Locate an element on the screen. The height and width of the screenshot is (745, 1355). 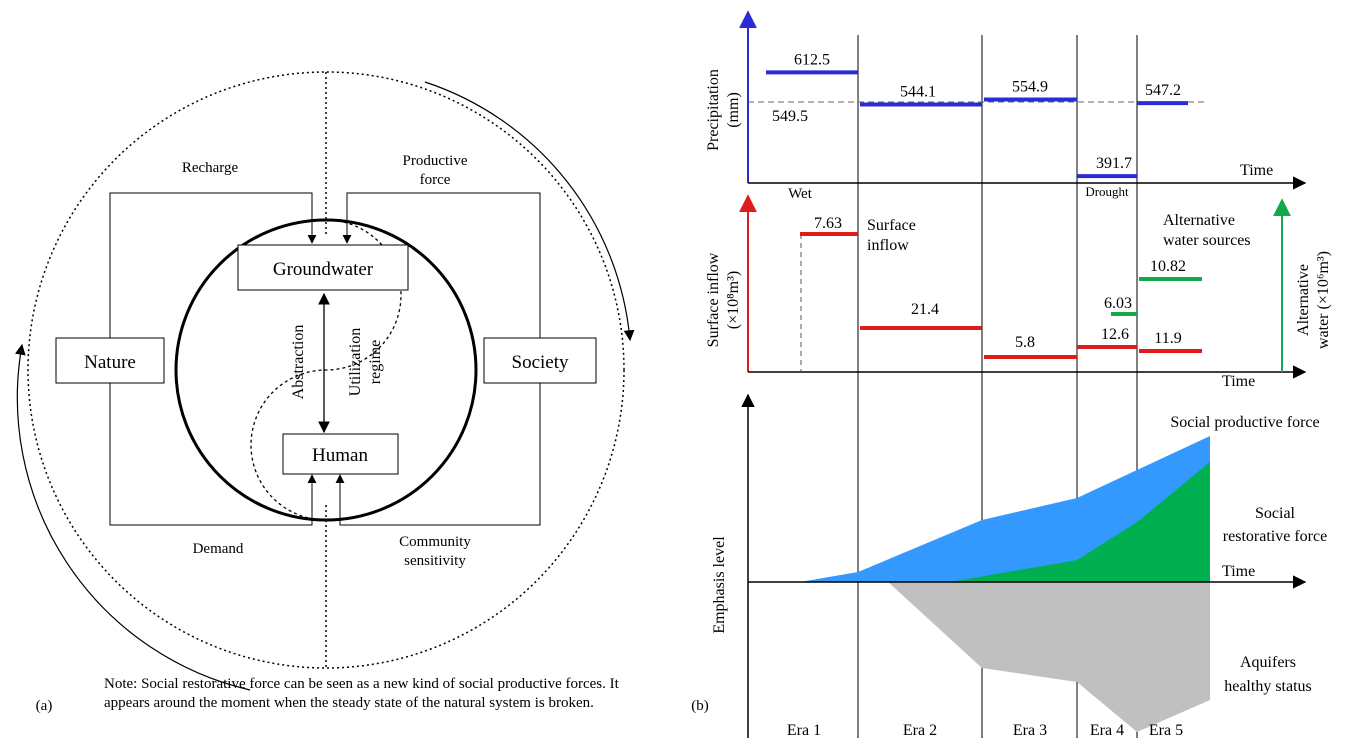
panel-a-label: (a) is located at coordinates (44, 706).